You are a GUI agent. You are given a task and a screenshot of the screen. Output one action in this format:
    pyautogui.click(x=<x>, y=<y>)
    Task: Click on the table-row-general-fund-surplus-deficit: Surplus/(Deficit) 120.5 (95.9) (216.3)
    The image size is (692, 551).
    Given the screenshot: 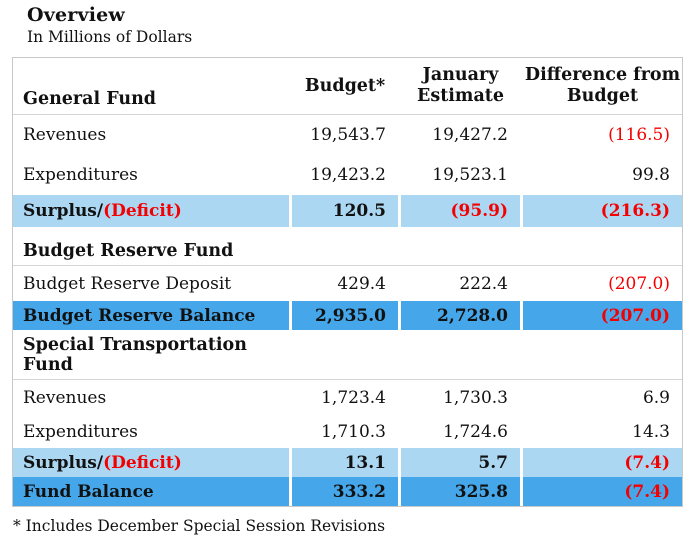 What is the action you would take?
    pyautogui.click(x=347, y=211)
    